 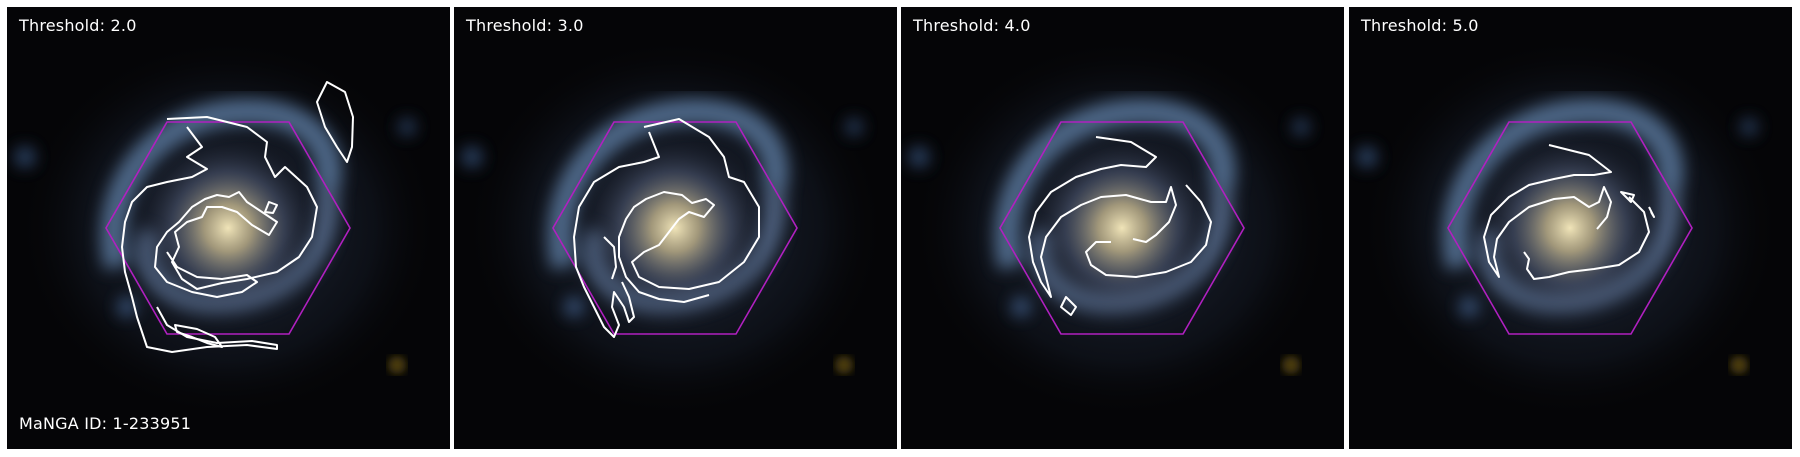 What do you see at coordinates (1420, 25) in the screenshot?
I see `threshold-label: Threshold: 5.0` at bounding box center [1420, 25].